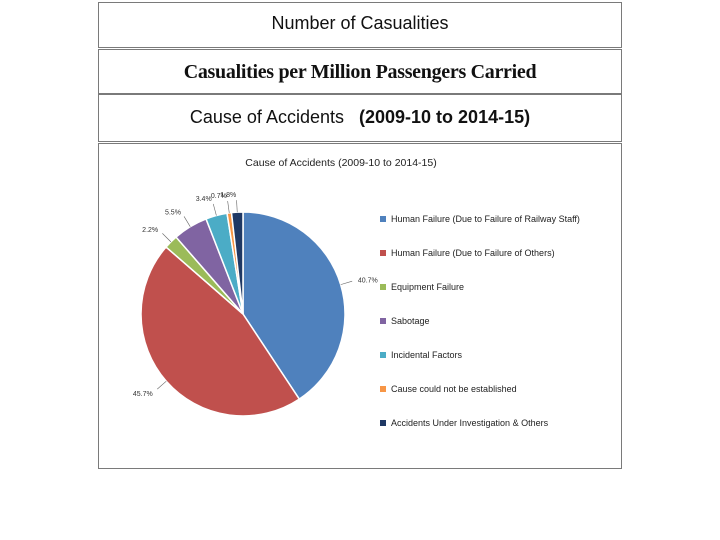 The width and height of the screenshot is (720, 540). What do you see at coordinates (470, 423) in the screenshot?
I see `legend-label-accidents-under-investigation-others: Accidents Under Investigation & Others` at bounding box center [470, 423].